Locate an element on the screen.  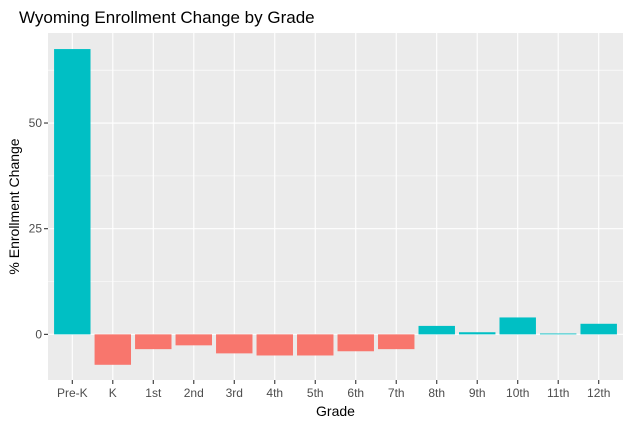
bar-2nd is located at coordinates (193, 340).